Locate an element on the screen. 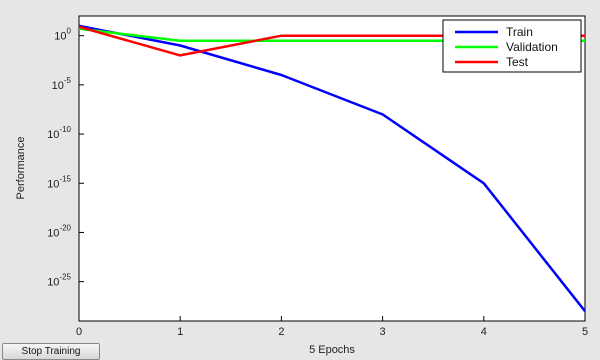 This screenshot has width=600, height=360. stop-training-button: Stop Training is located at coordinates (51, 351).